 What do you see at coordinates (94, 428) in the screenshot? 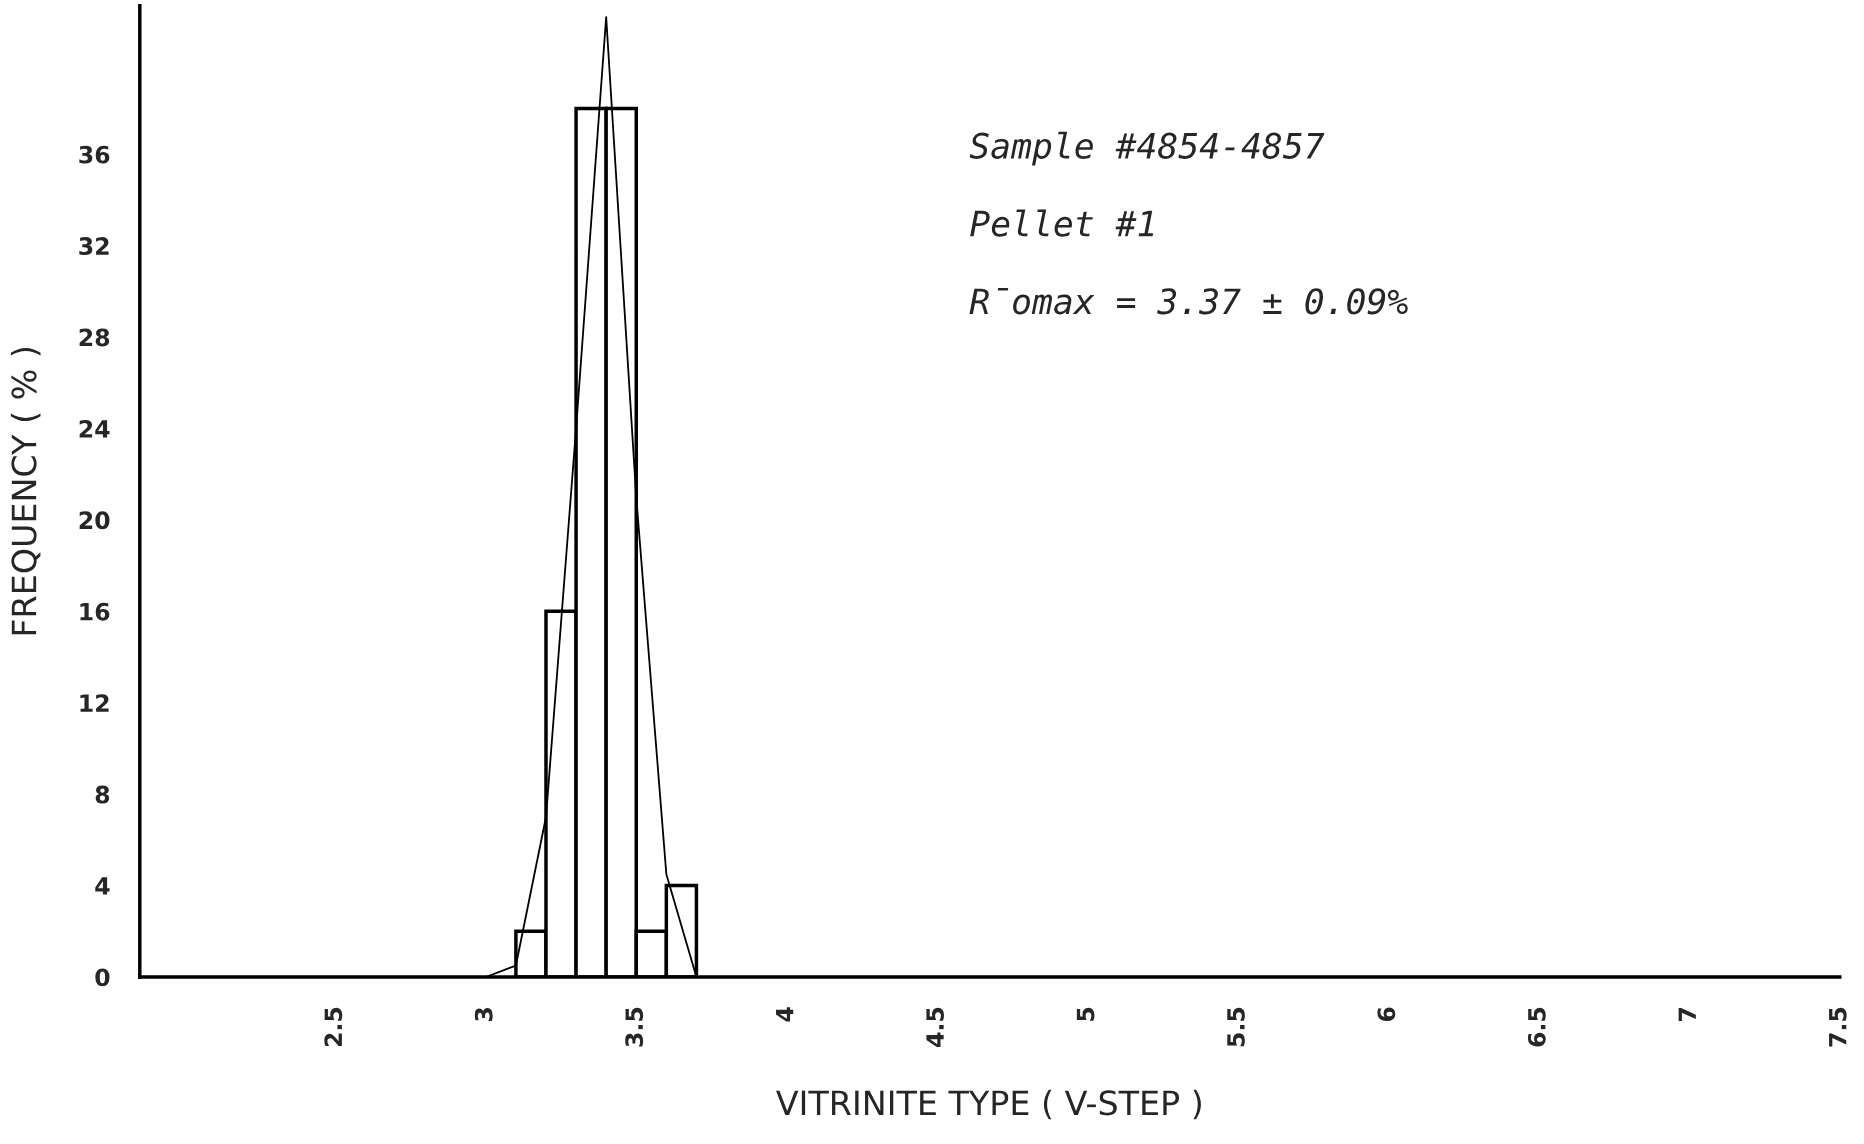
I see `y-tick-label: 24` at bounding box center [94, 428].